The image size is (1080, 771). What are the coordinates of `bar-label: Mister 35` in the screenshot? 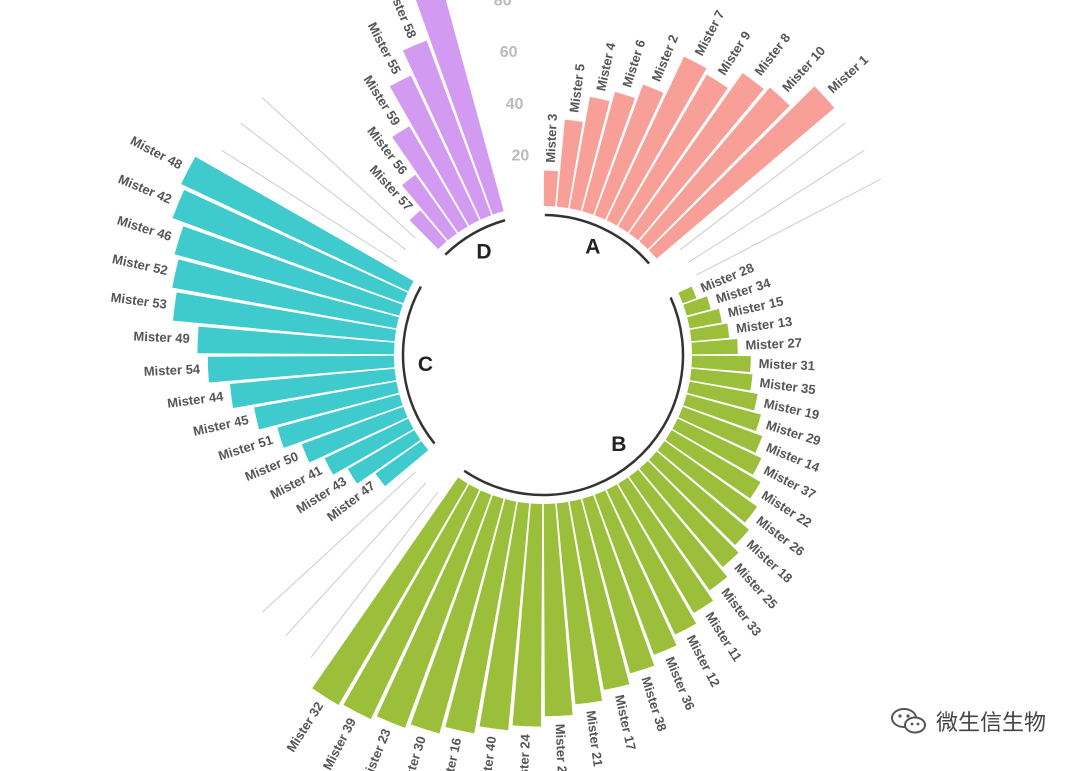 It's located at (788, 386).